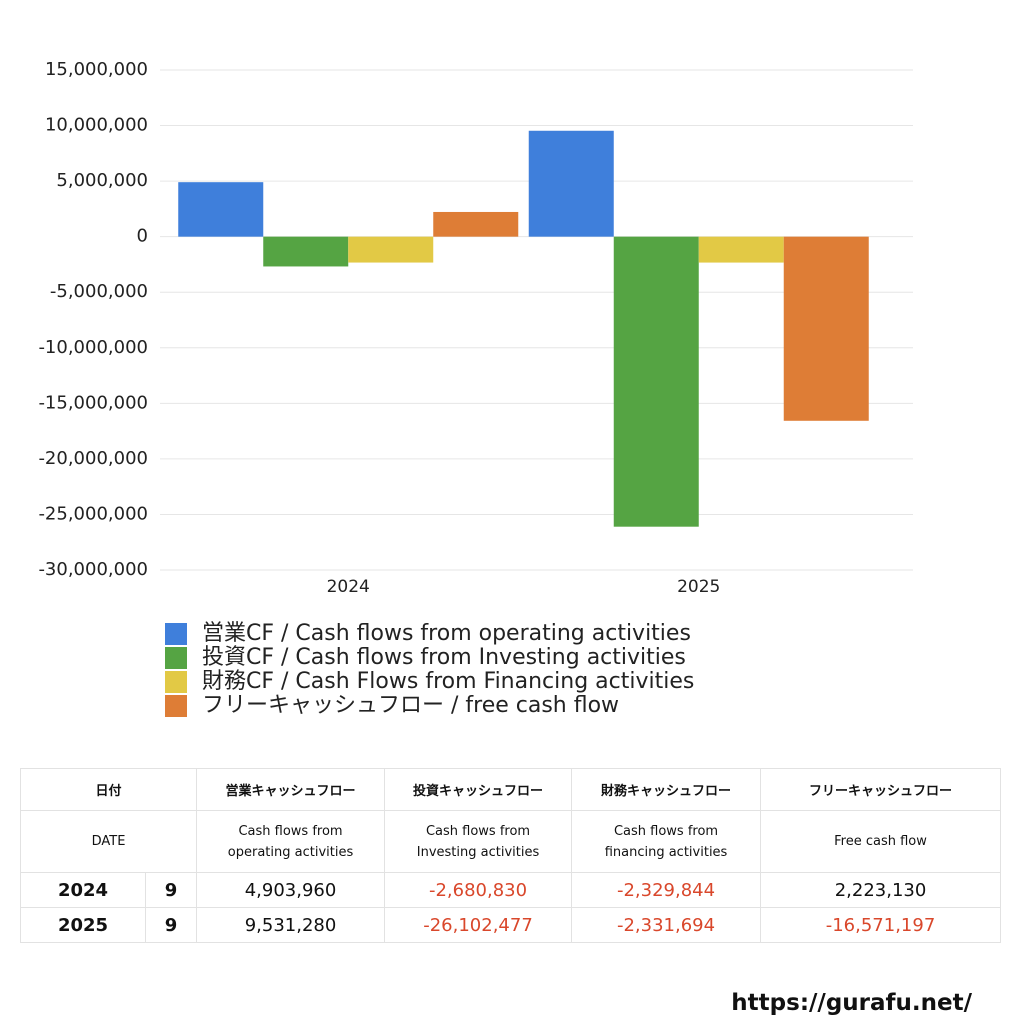 The image size is (1024, 1024). What do you see at coordinates (881, 841) in the screenshot?
I see `table-cell: Free cash flow` at bounding box center [881, 841].